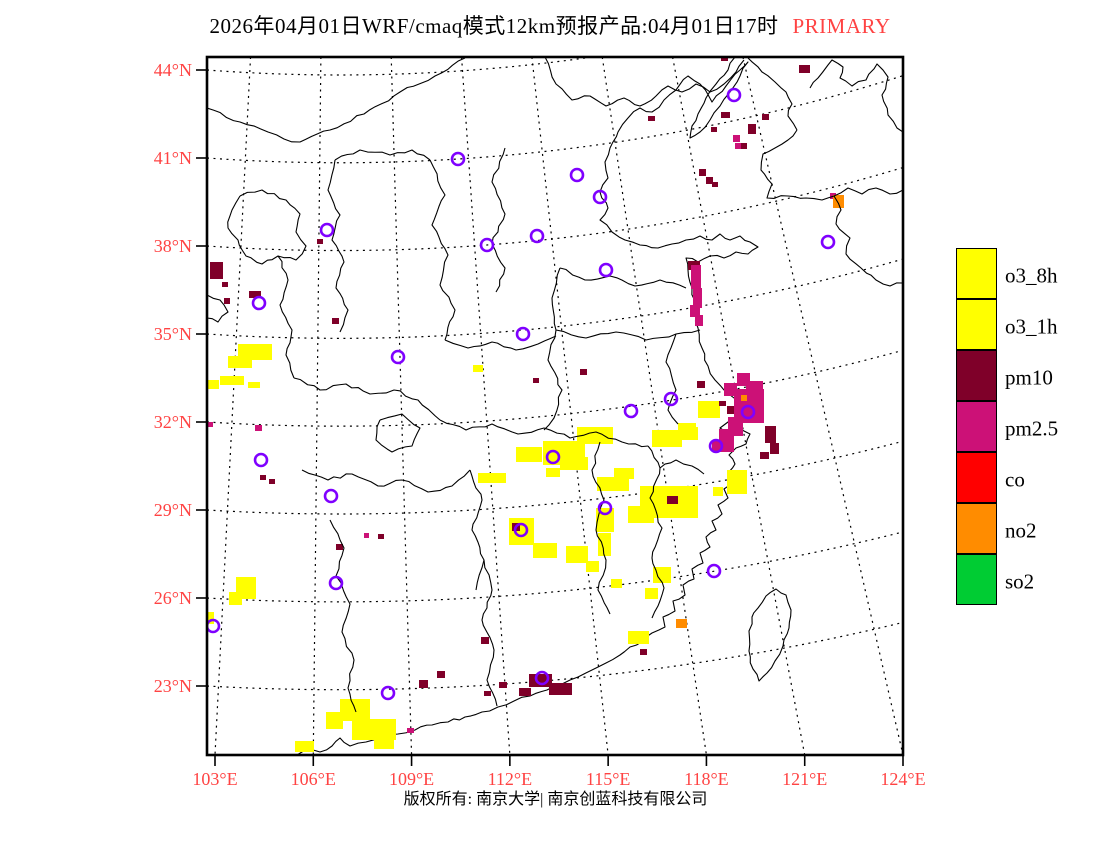 This screenshot has width=1100, height=850. Describe the element at coordinates (976, 273) in the screenshot. I see `legend-swatch-o3_8h` at that location.